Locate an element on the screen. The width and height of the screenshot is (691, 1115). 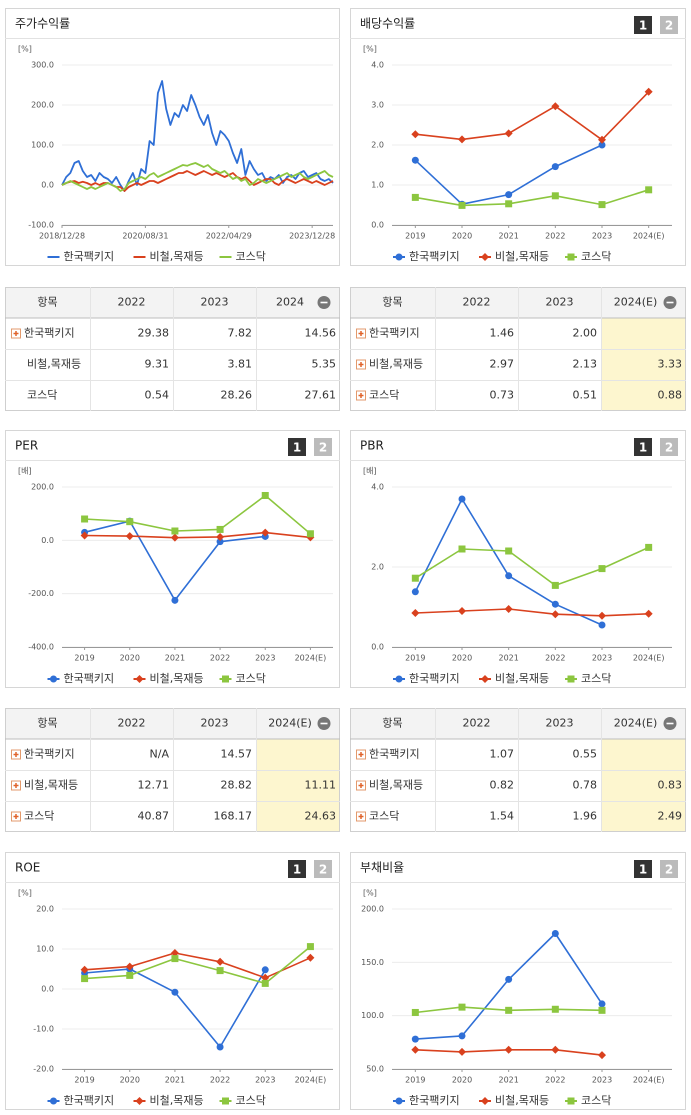
table-cell: 9.31 is located at coordinates (157, 364).